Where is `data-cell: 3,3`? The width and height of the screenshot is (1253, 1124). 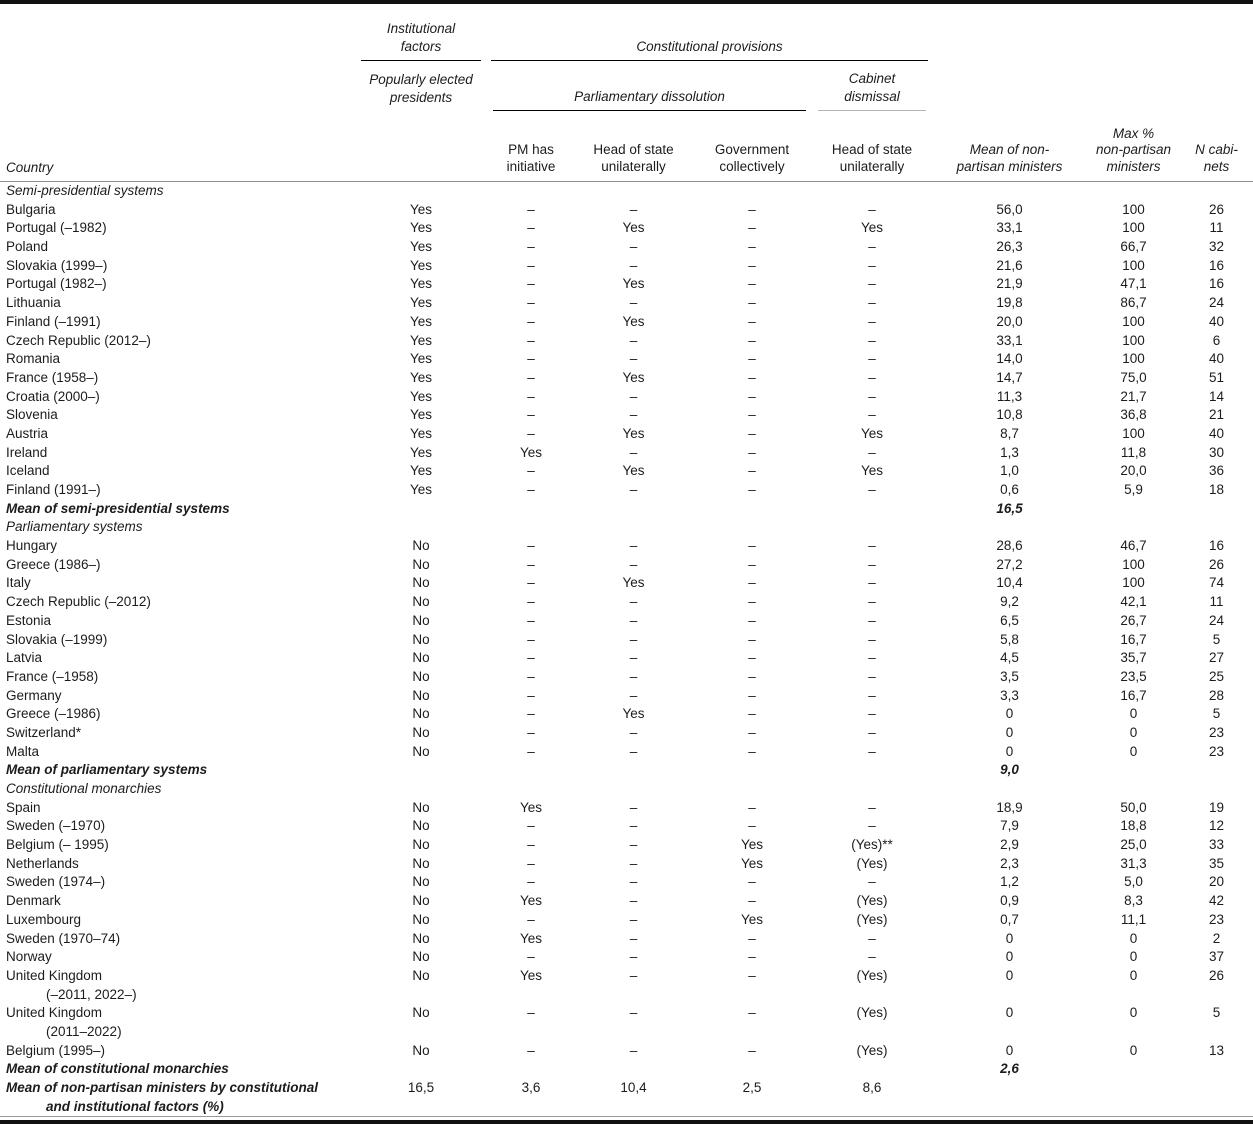
data-cell: 3,3 is located at coordinates (1009, 695).